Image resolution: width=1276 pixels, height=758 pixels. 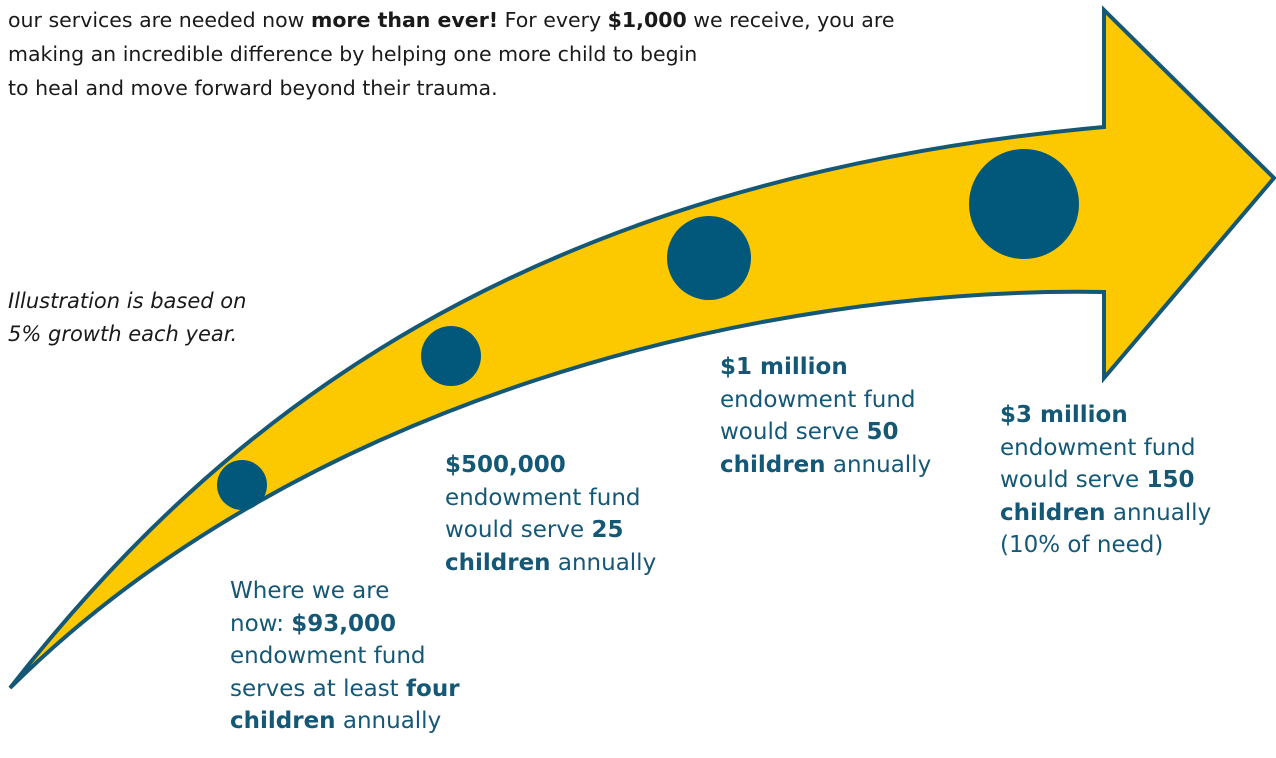 What do you see at coordinates (1082, 545) in the screenshot?
I see `milestone-need: (10% of need)` at bounding box center [1082, 545].